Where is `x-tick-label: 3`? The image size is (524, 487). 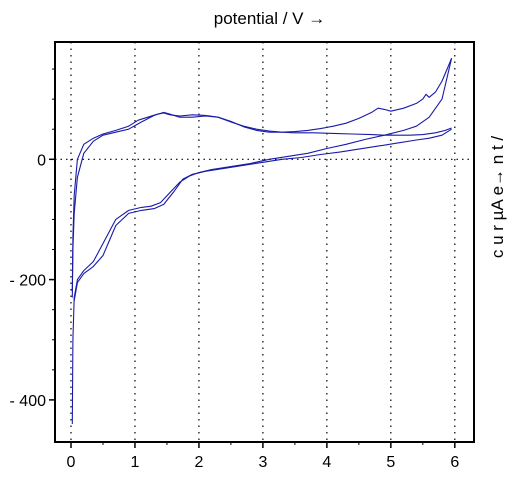
x-tick-label: 3 is located at coordinates (262, 462).